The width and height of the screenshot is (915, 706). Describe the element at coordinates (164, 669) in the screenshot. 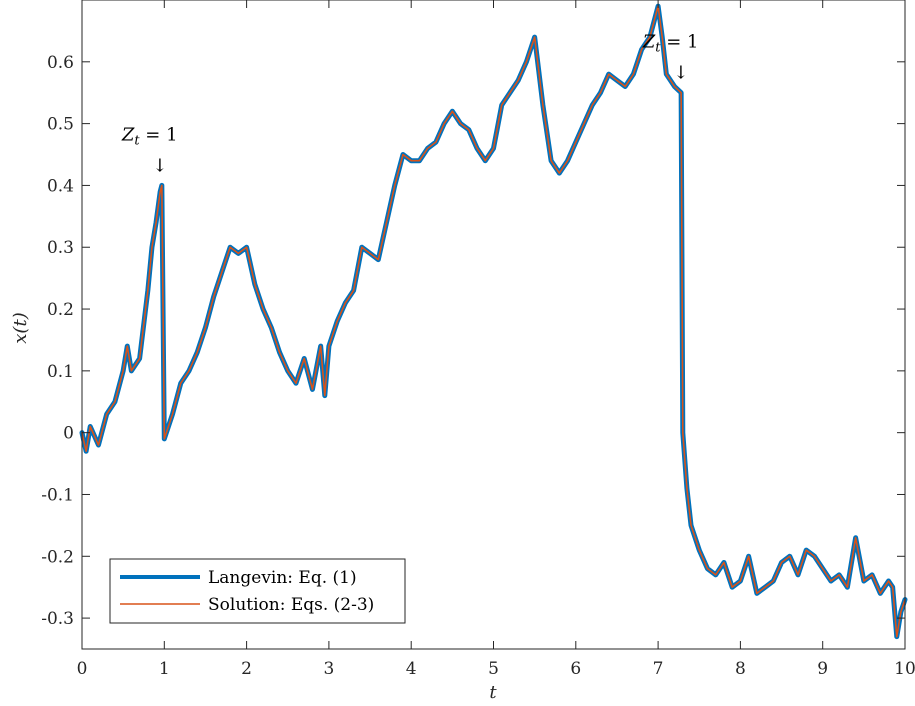

I see `x-tick-label: 1` at that location.